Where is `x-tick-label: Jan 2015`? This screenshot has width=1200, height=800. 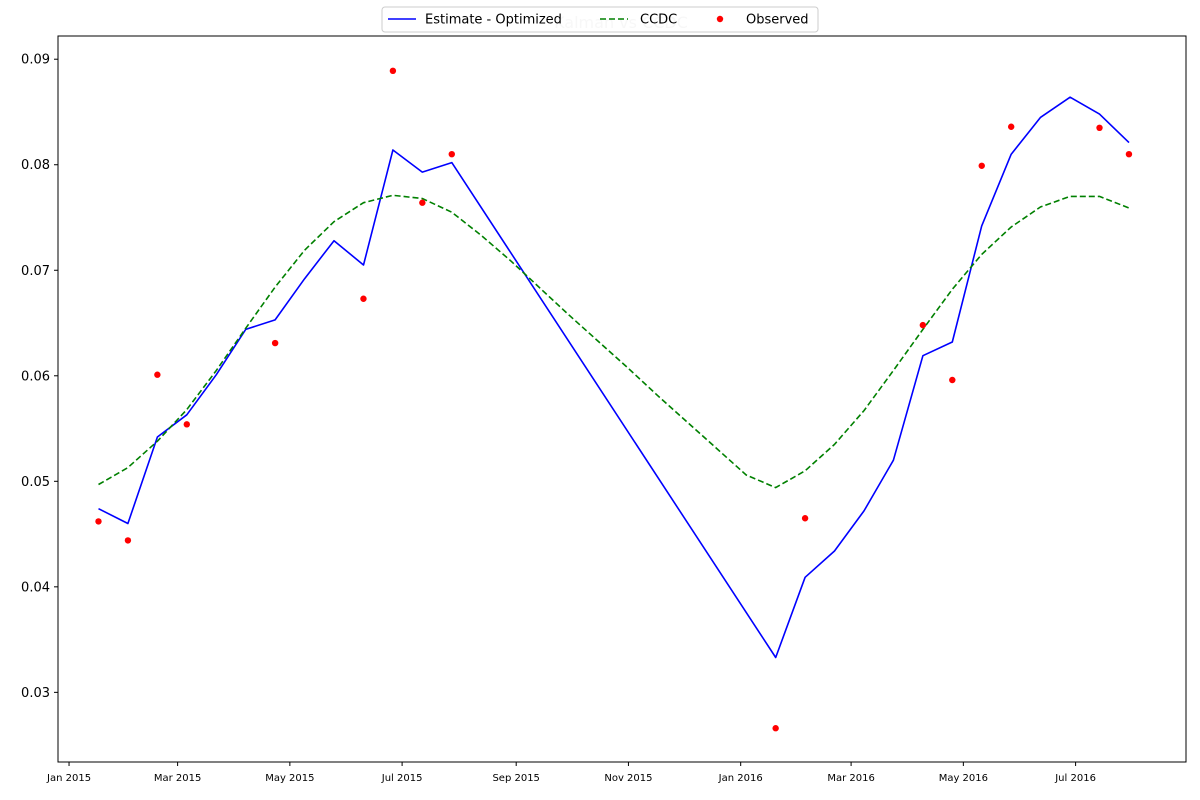 x-tick-label: Jan 2015 is located at coordinates (68, 778).